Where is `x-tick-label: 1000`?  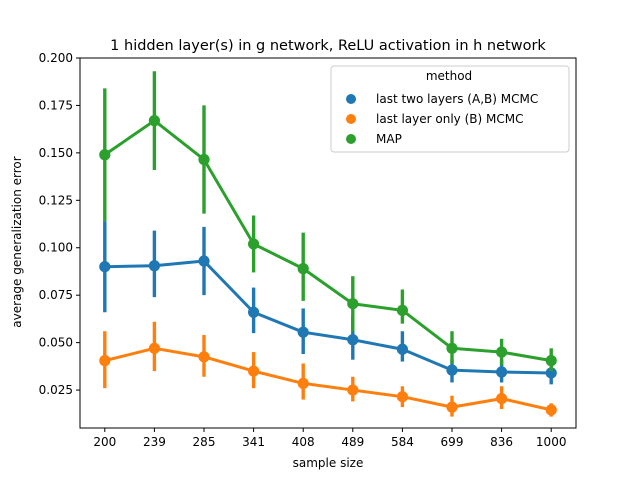
x-tick-label: 1000 is located at coordinates (551, 442).